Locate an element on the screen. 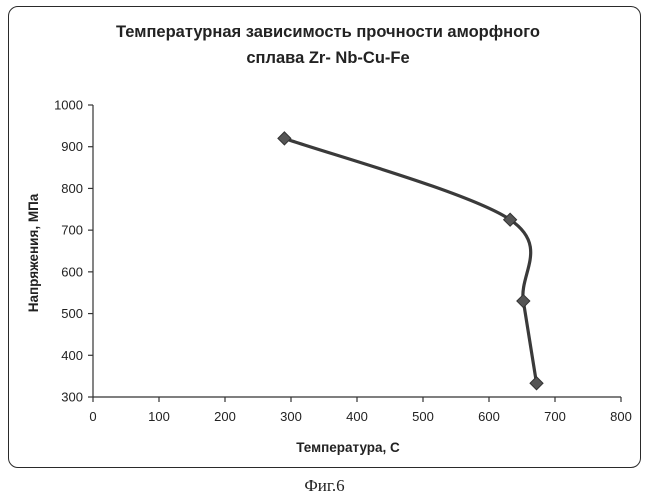 This screenshot has width=649, height=500. y-tick-label: 700 is located at coordinates (72, 230).